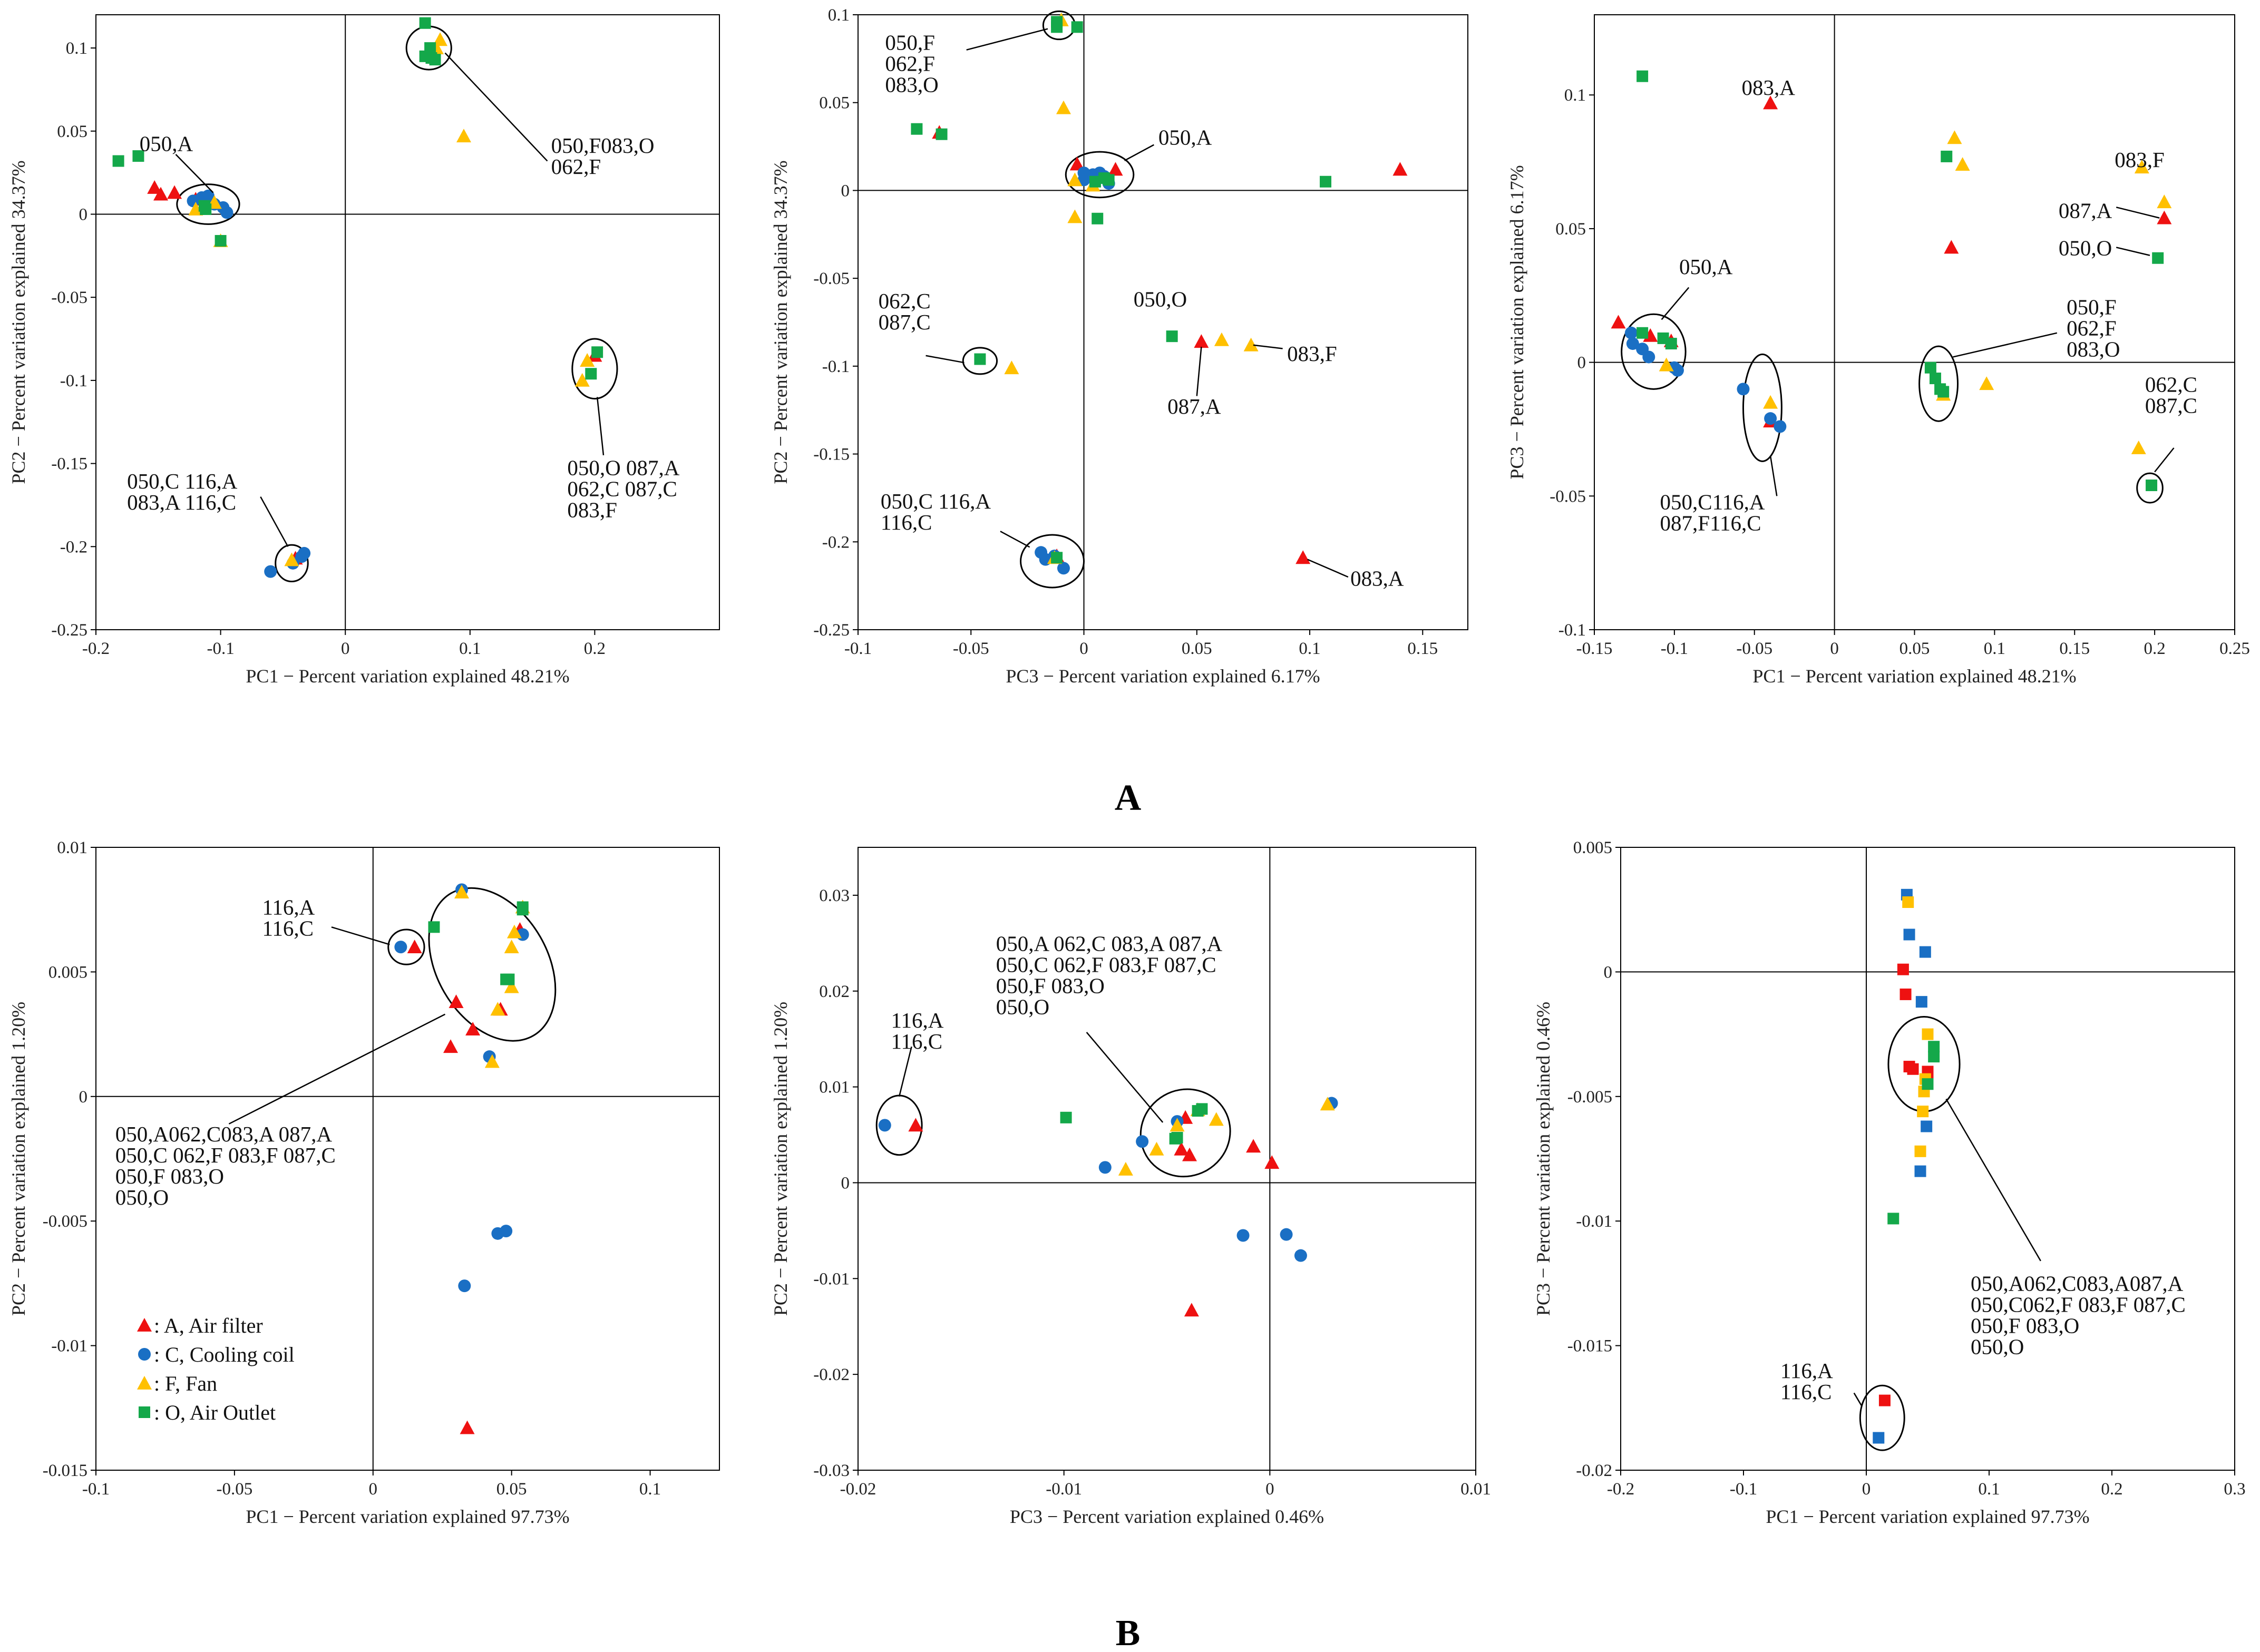  I want to click on y-axis-label: PC2 − Percent variation explained 1.20%, so click(19, 1159).